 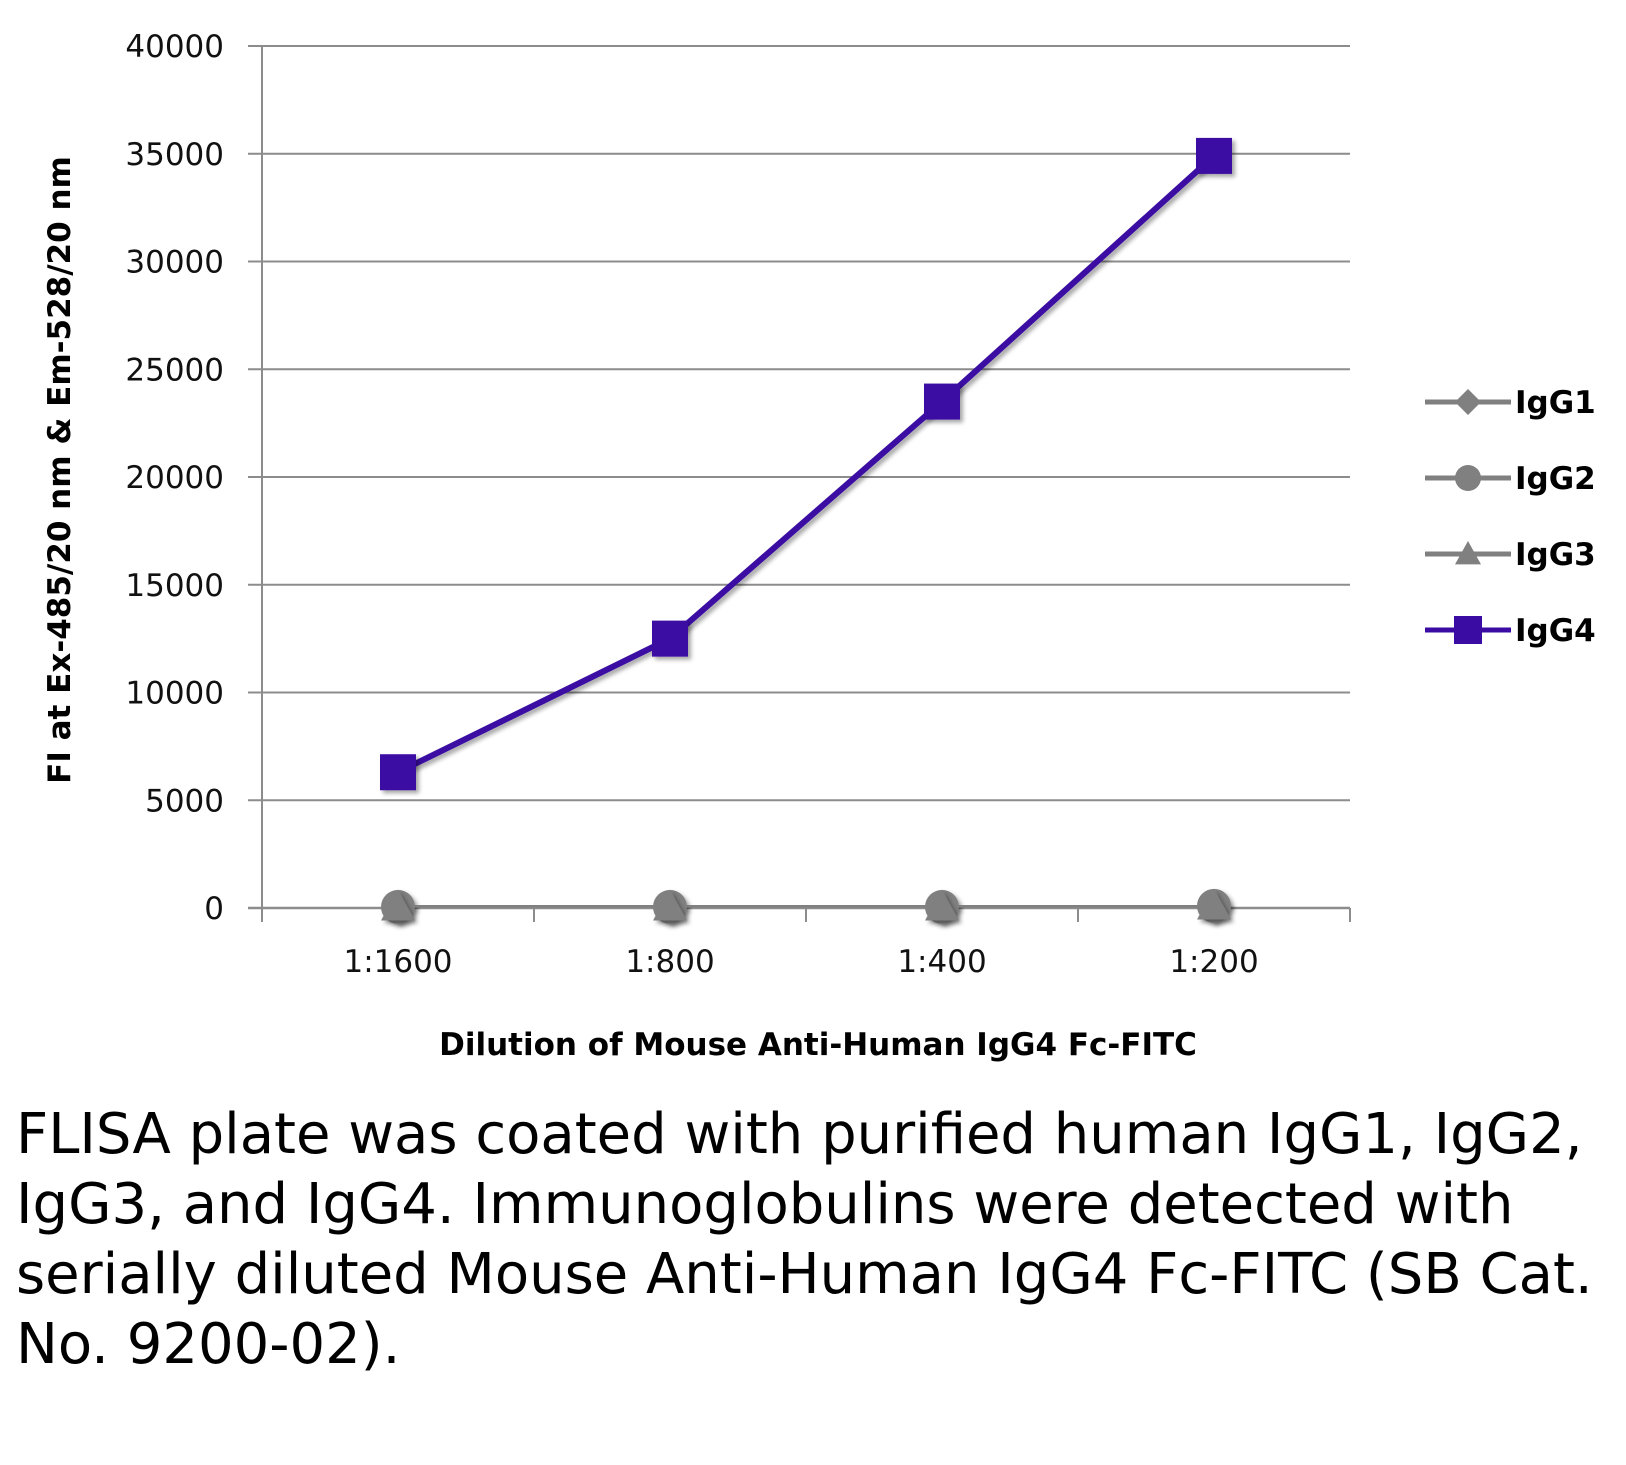 I want to click on legend-item-igg1: IgG1, so click(x=1510, y=403).